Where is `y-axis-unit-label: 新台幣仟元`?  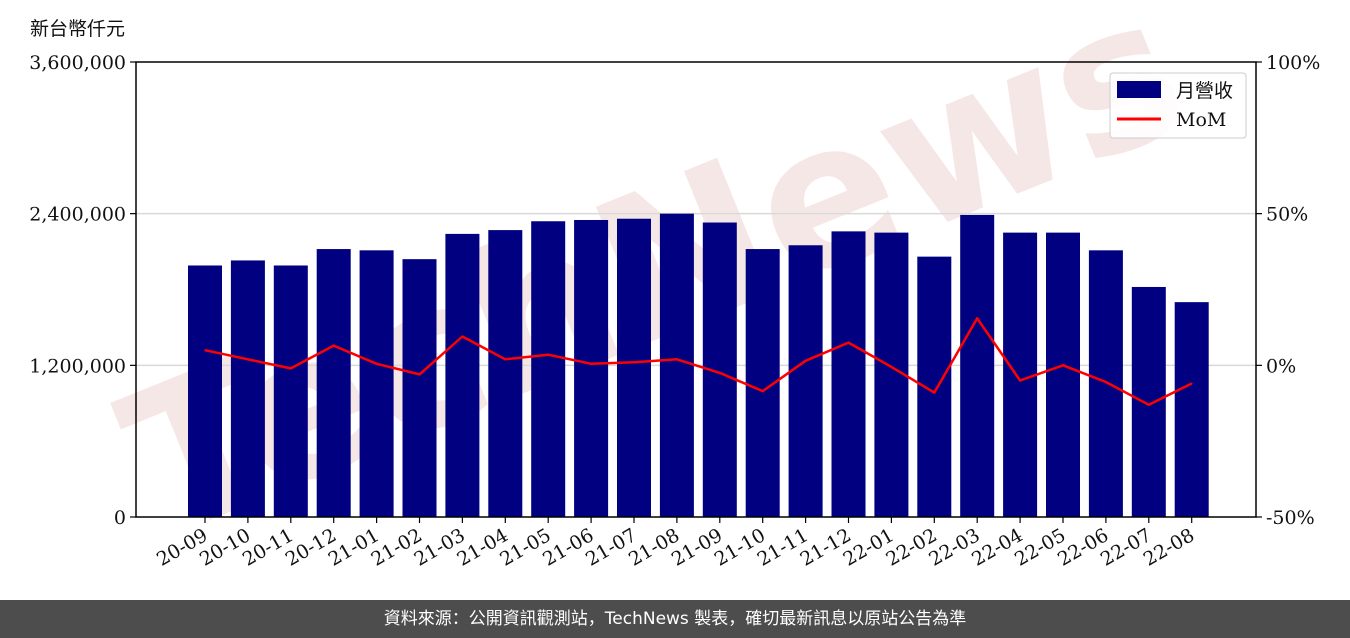
y-axis-unit-label: 新台幣仟元 is located at coordinates (78, 29).